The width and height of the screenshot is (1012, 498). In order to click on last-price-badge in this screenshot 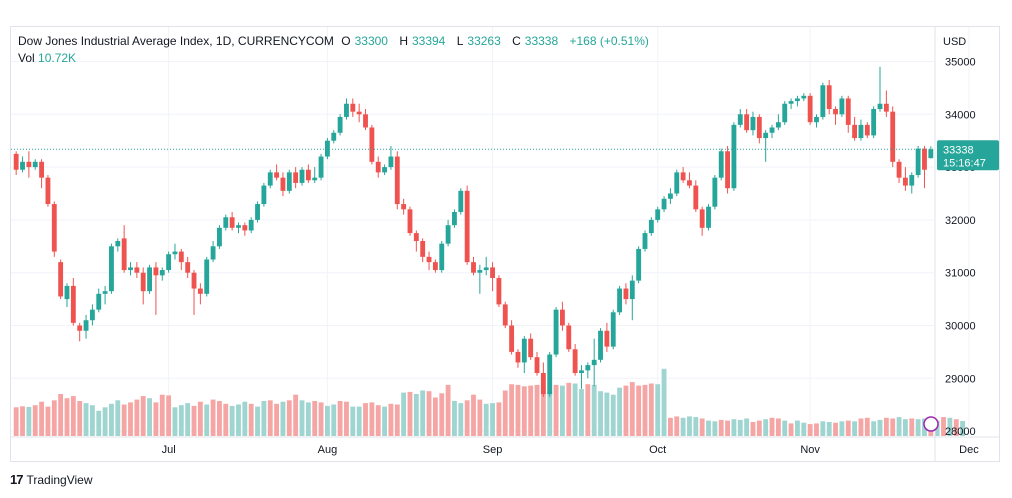, I will do `click(968, 155)`.